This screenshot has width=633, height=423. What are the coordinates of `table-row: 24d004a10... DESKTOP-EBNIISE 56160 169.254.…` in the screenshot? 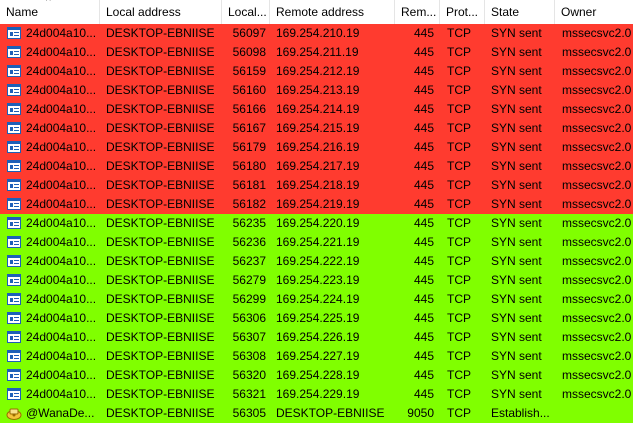 It's located at (316, 90).